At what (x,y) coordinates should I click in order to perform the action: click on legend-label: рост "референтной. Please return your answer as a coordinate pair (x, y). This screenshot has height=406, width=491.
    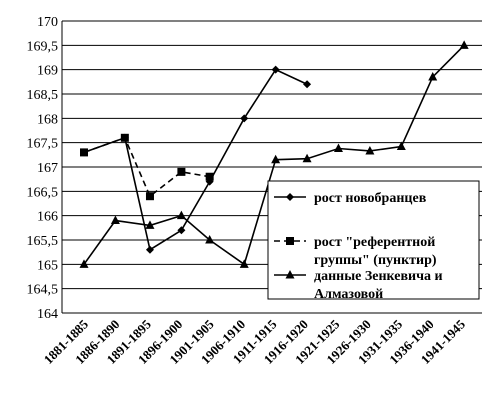
    Looking at the image, I should click on (374, 242).